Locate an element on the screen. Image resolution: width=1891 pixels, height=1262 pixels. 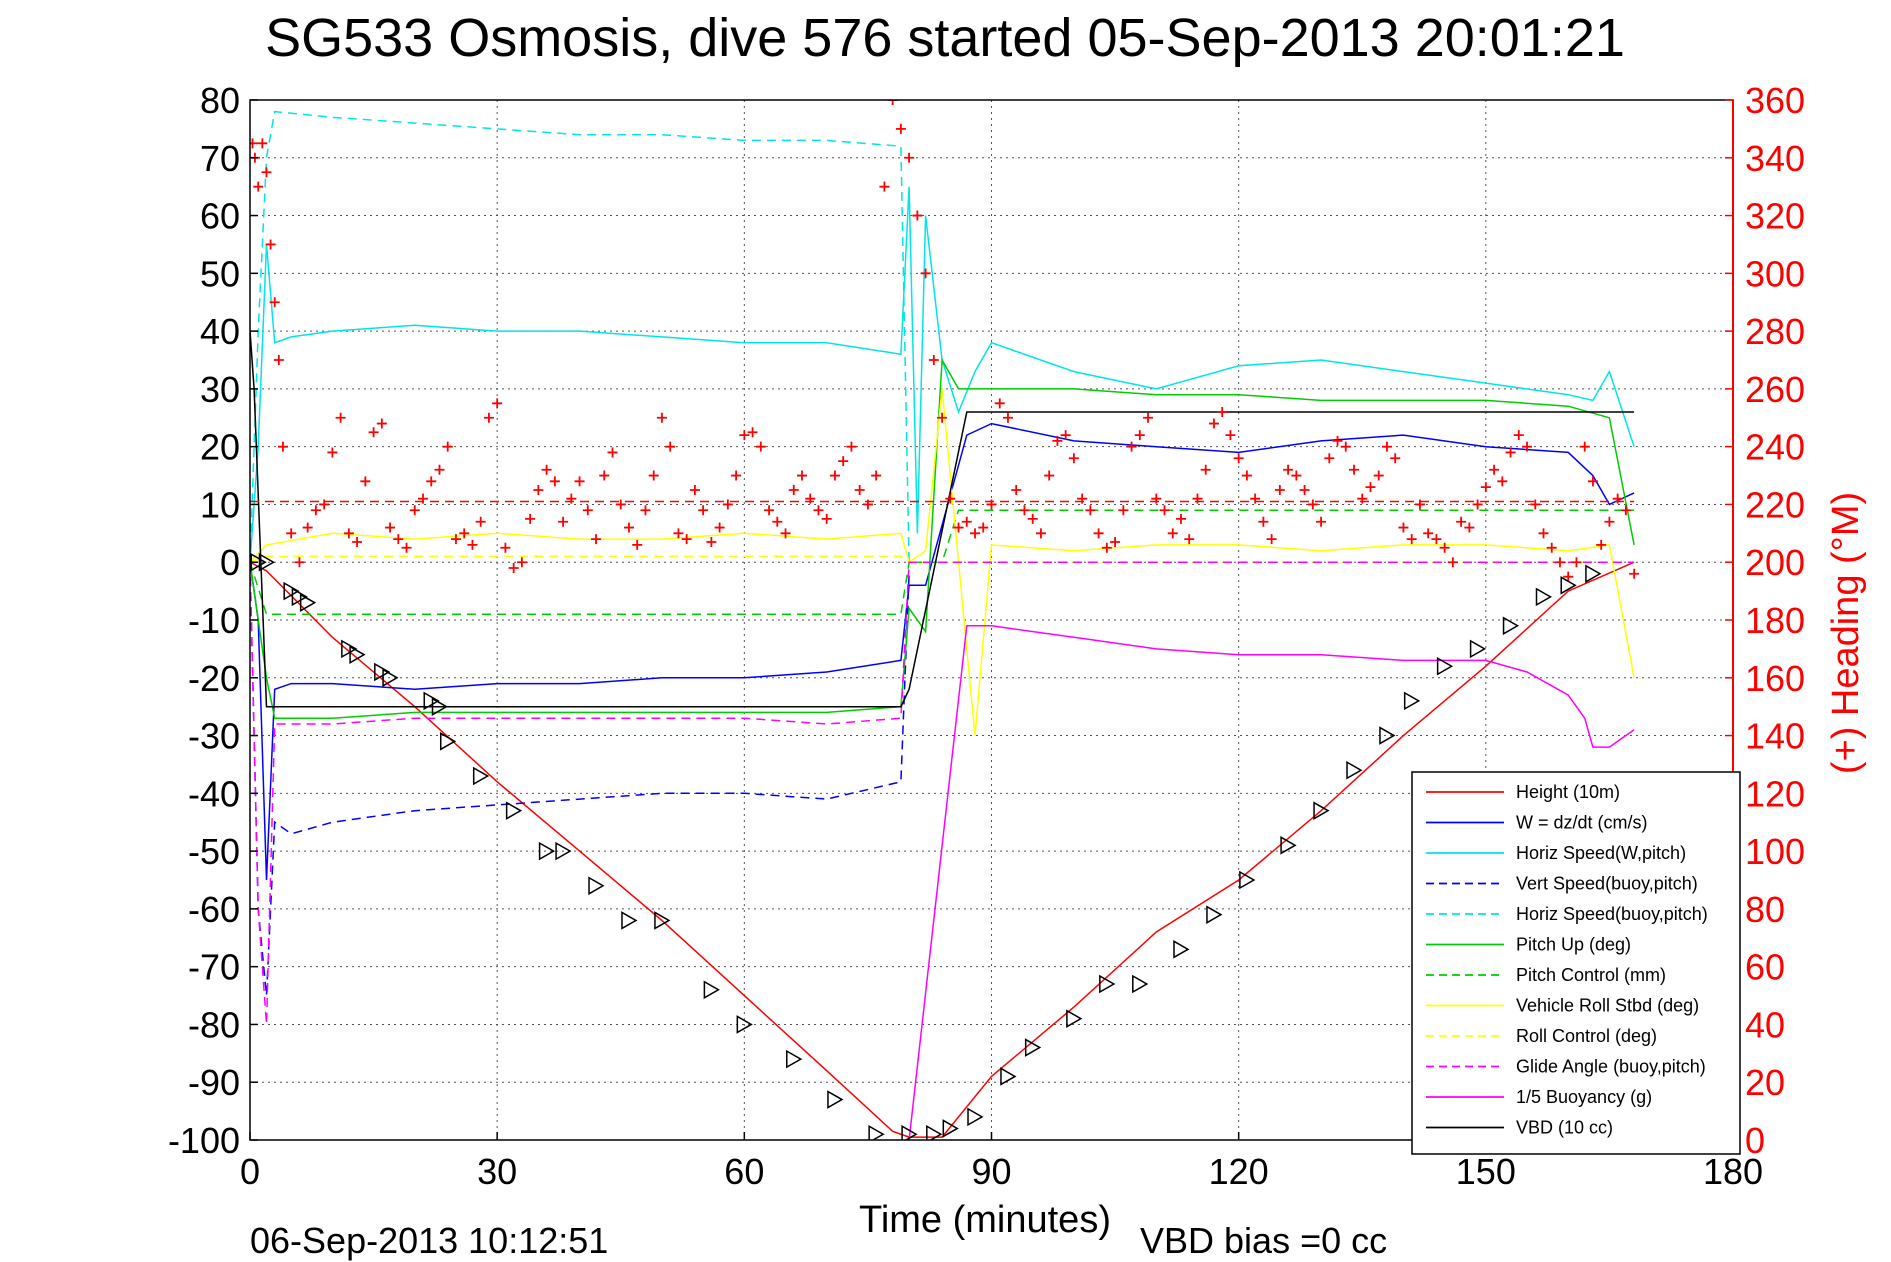
y2-tick-label: 20 is located at coordinates (1765, 1082).